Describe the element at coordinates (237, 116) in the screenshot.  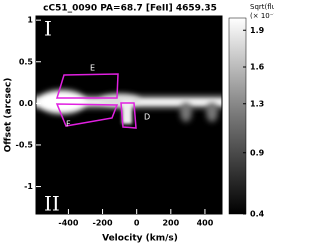
I see `colorbar` at that location.